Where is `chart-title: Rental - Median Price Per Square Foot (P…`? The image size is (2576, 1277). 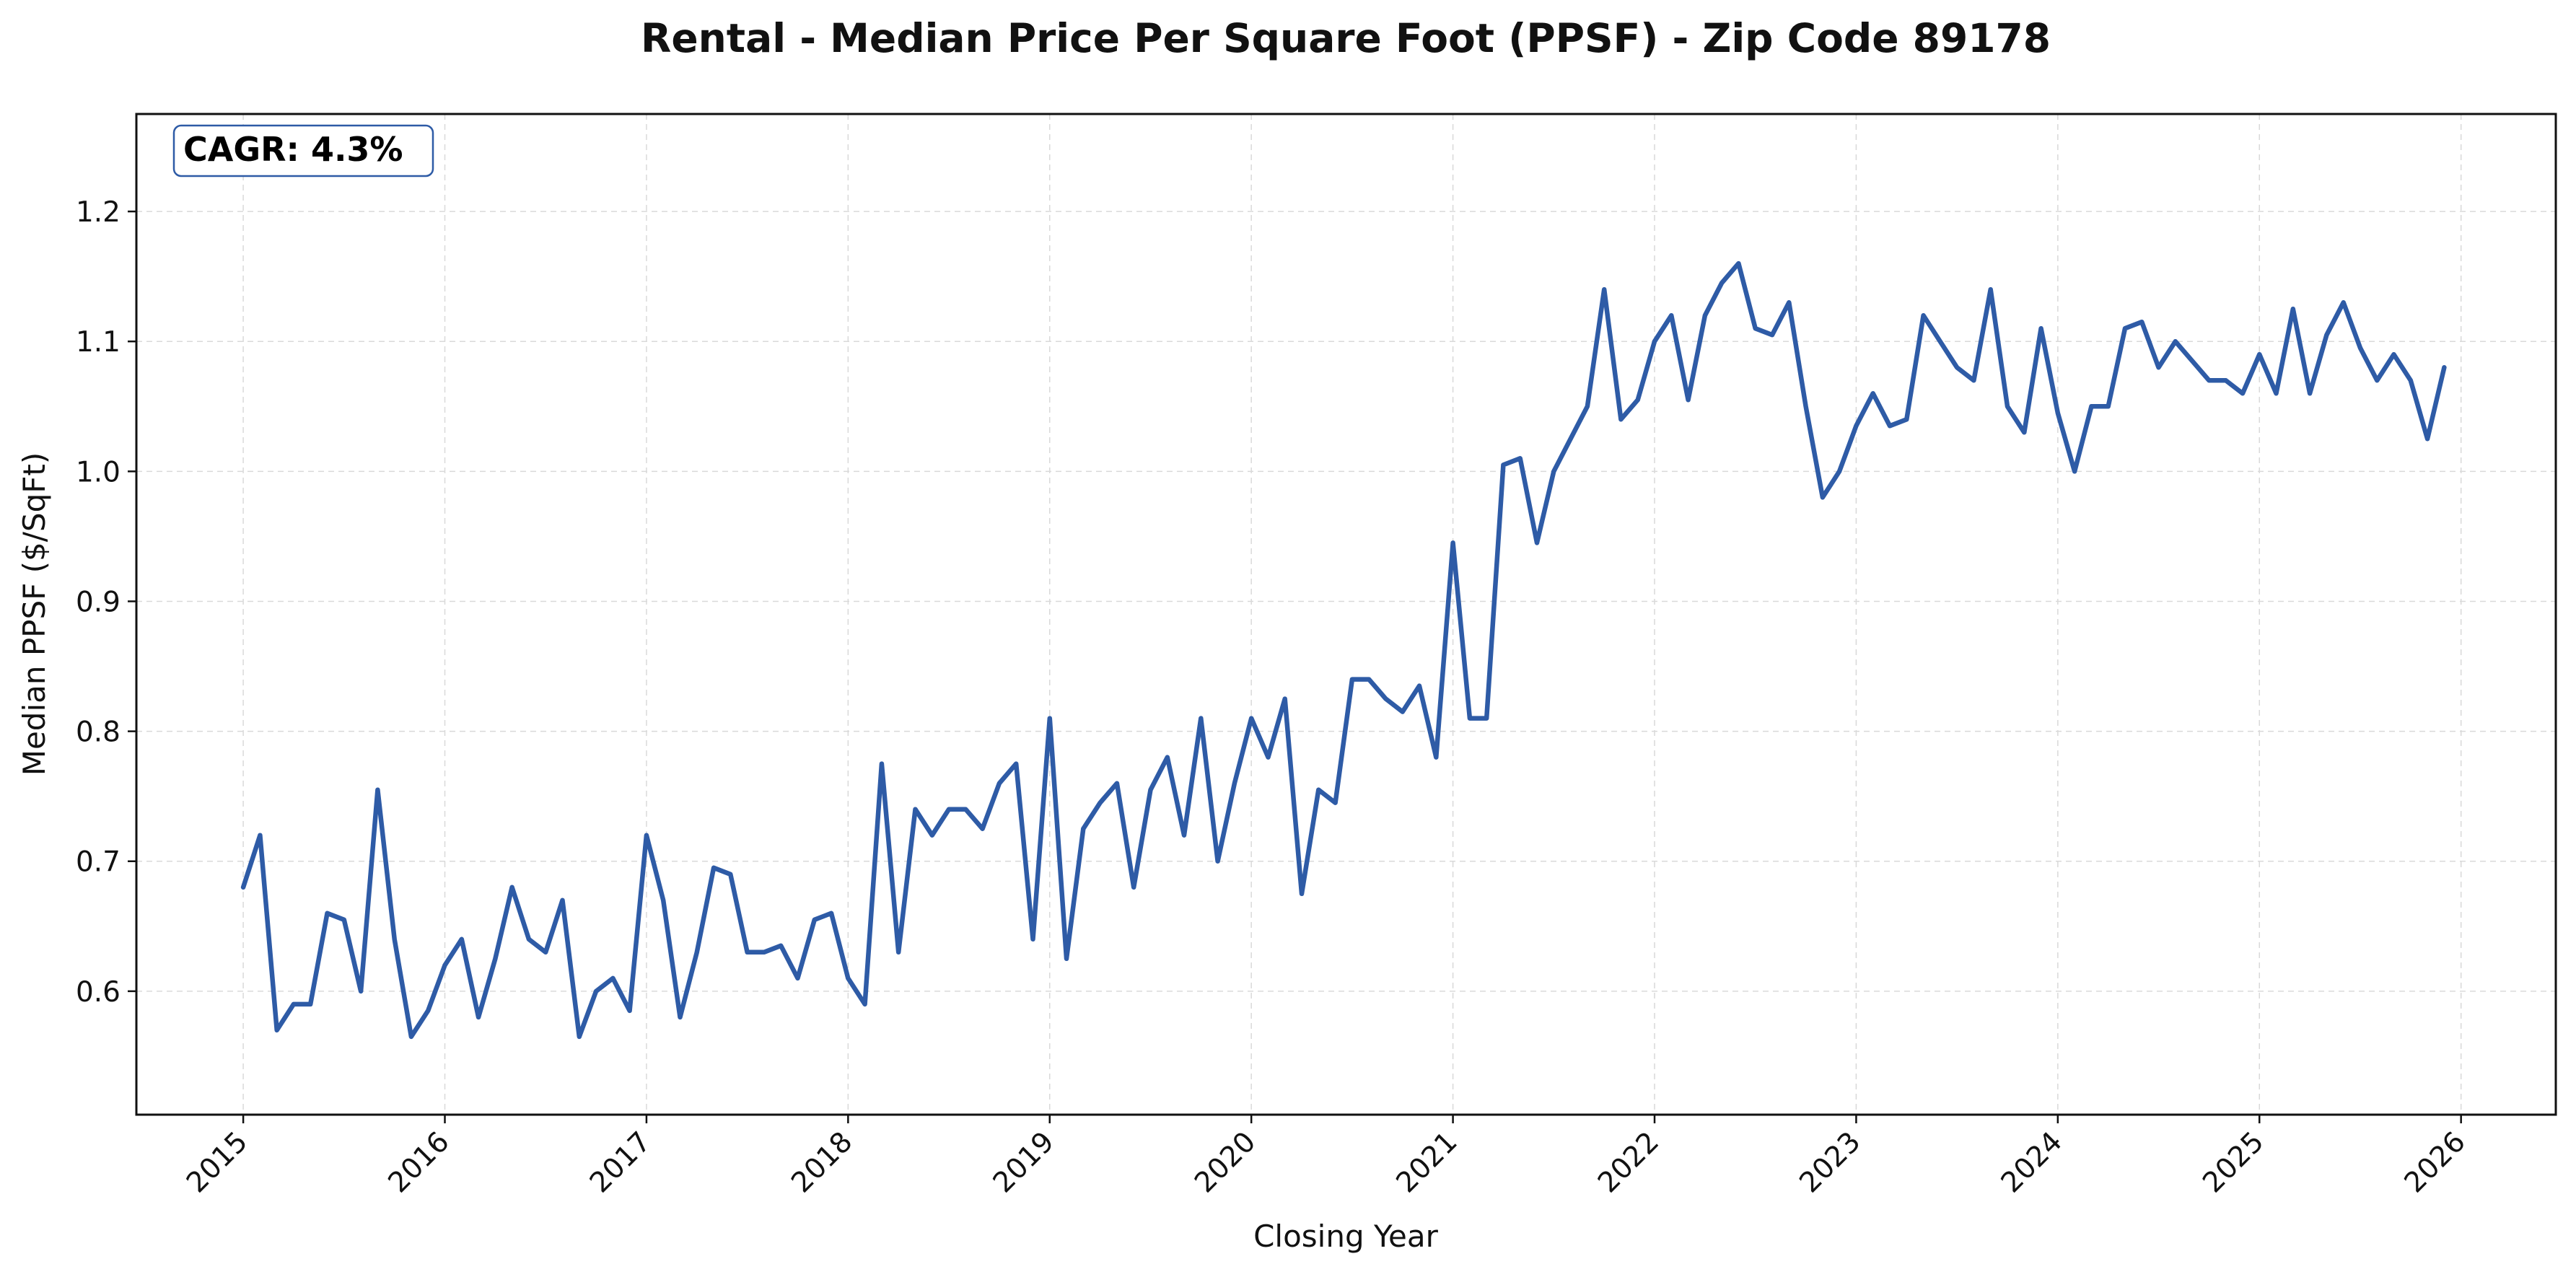
chart-title: Rental - Median Price Per Square Foot (P… is located at coordinates (1346, 38).